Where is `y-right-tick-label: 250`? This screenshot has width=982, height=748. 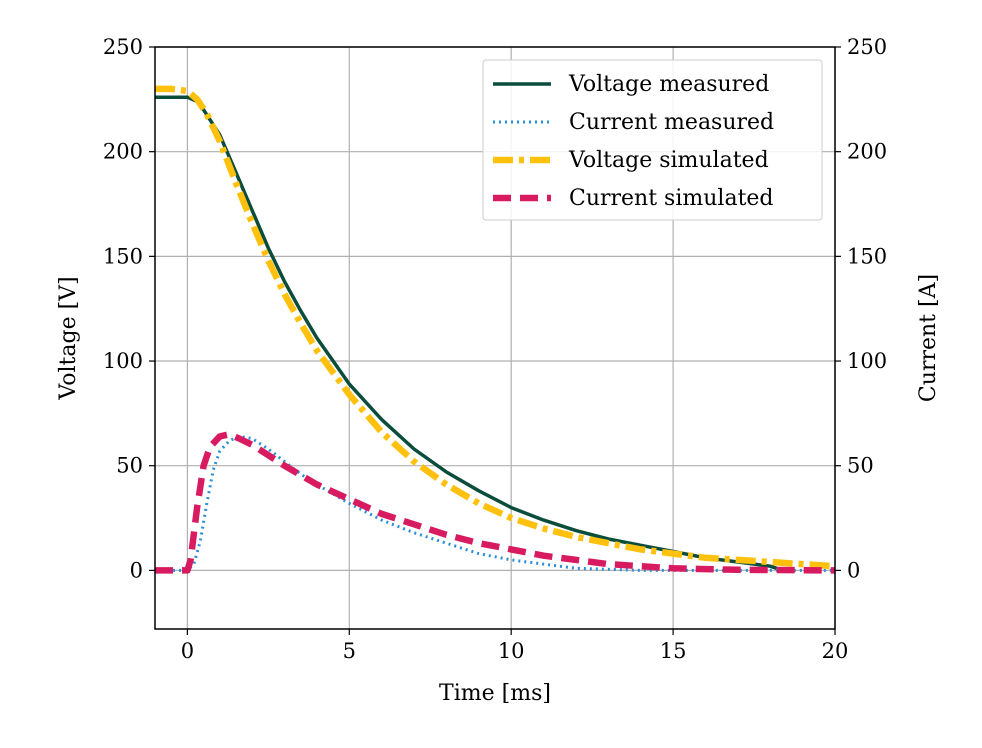 y-right-tick-label: 250 is located at coordinates (867, 47).